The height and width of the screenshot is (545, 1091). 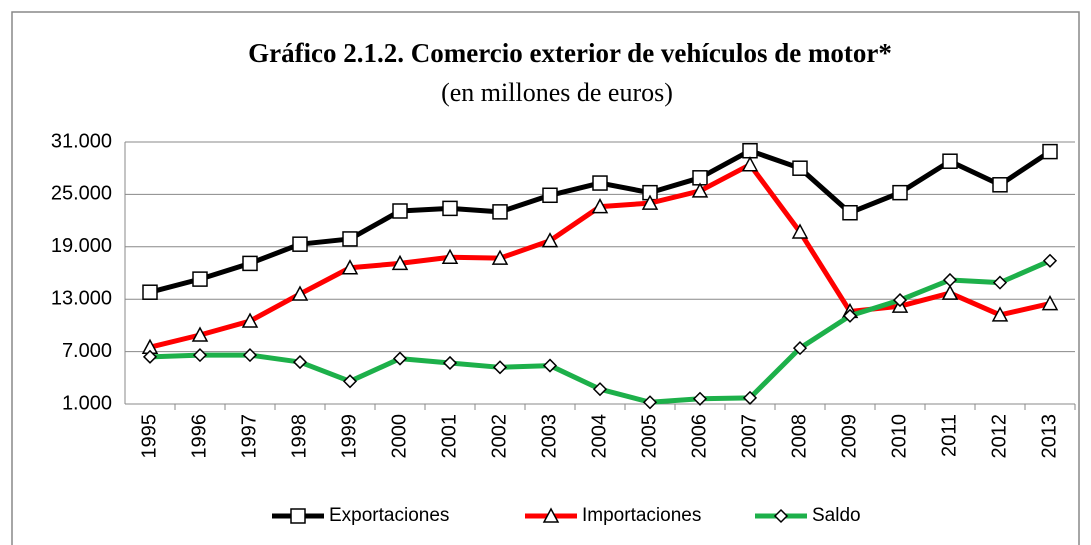 What do you see at coordinates (549, 436) in the screenshot?
I see `x-tick-label: 2003` at bounding box center [549, 436].